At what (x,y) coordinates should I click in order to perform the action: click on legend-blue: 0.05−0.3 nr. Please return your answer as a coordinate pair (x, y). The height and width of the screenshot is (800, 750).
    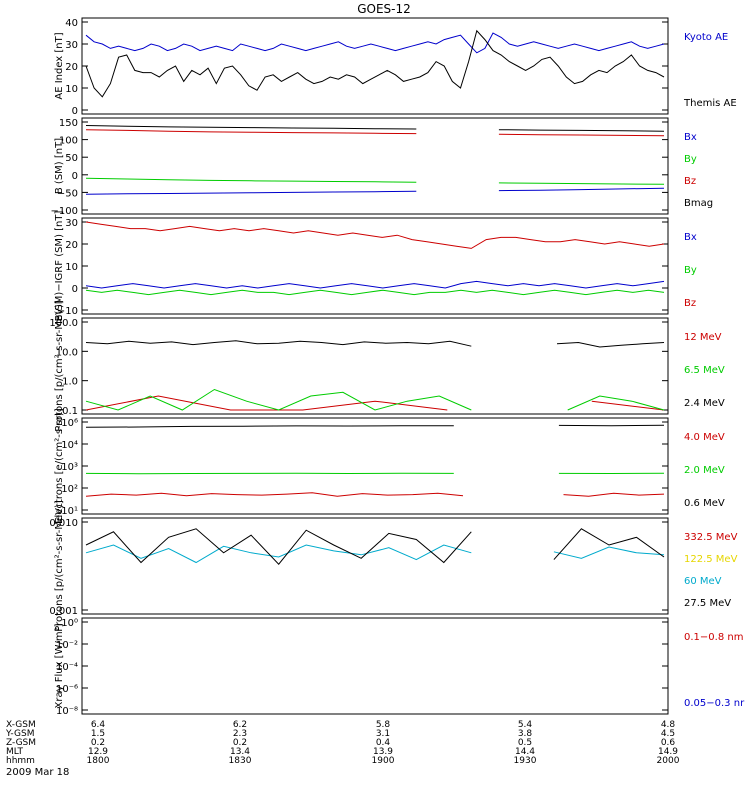
    Looking at the image, I should click on (714, 703).